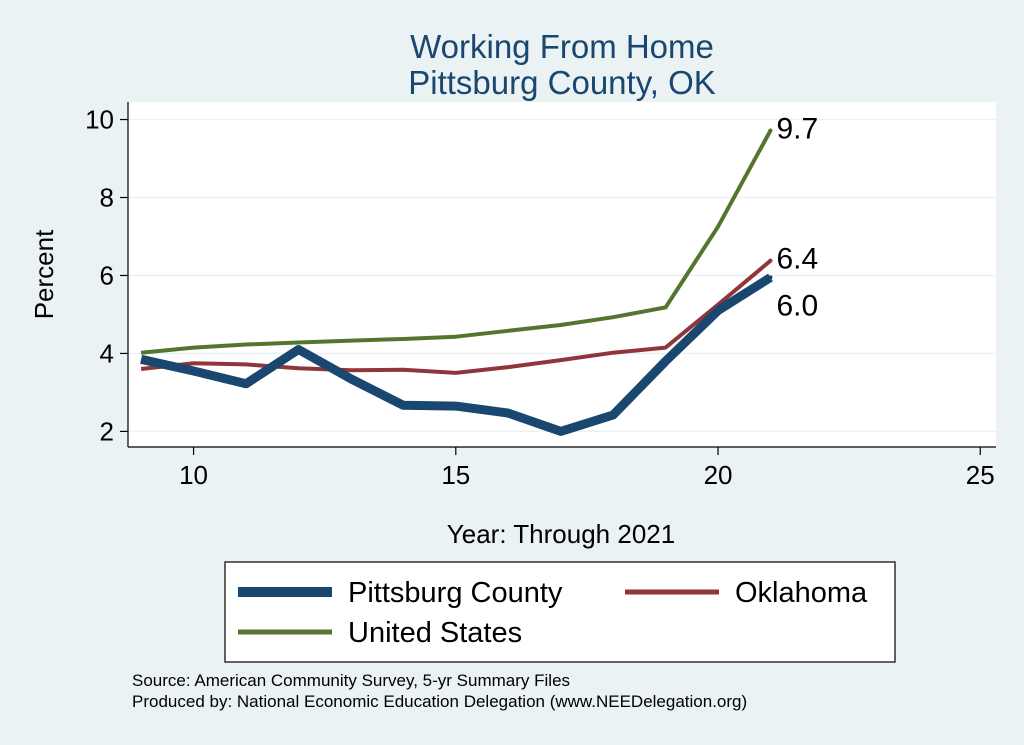  I want to click on x-axis-ticks: 10 15 20 25, so click(587, 468).